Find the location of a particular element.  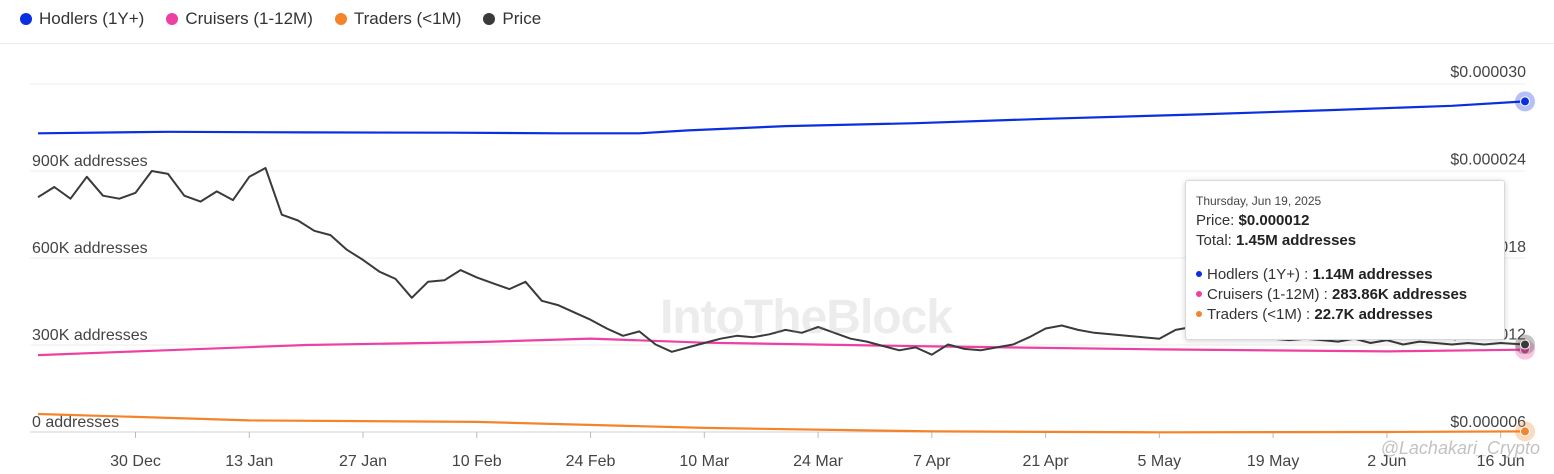

x-tick-label: 7 Apr is located at coordinates (932, 461).